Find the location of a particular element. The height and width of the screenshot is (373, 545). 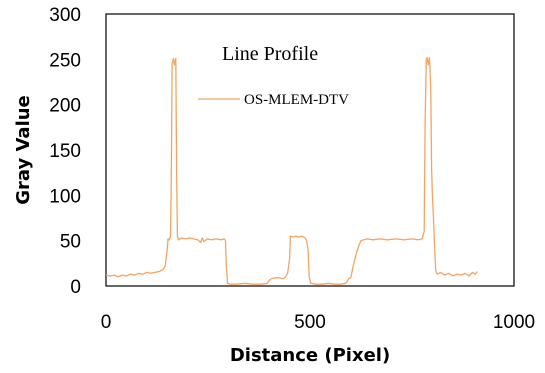

y-tick-label: 100 is located at coordinates (65, 196).